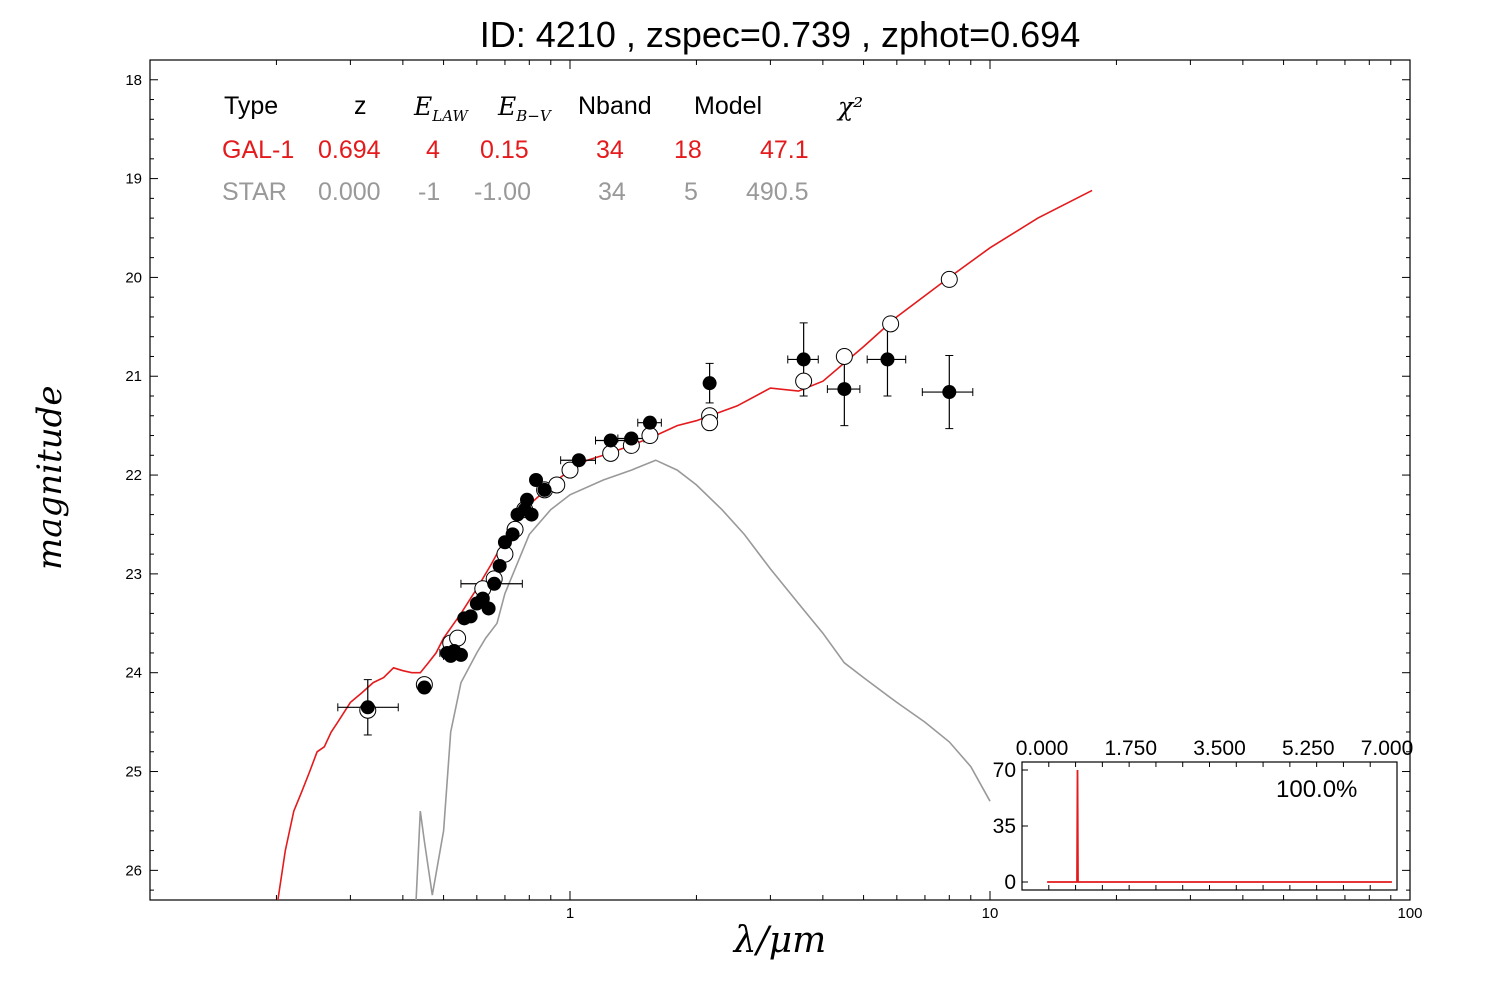  What do you see at coordinates (1387, 748) in the screenshot?
I see `inset-x-tick-label: 7.000` at bounding box center [1387, 748].